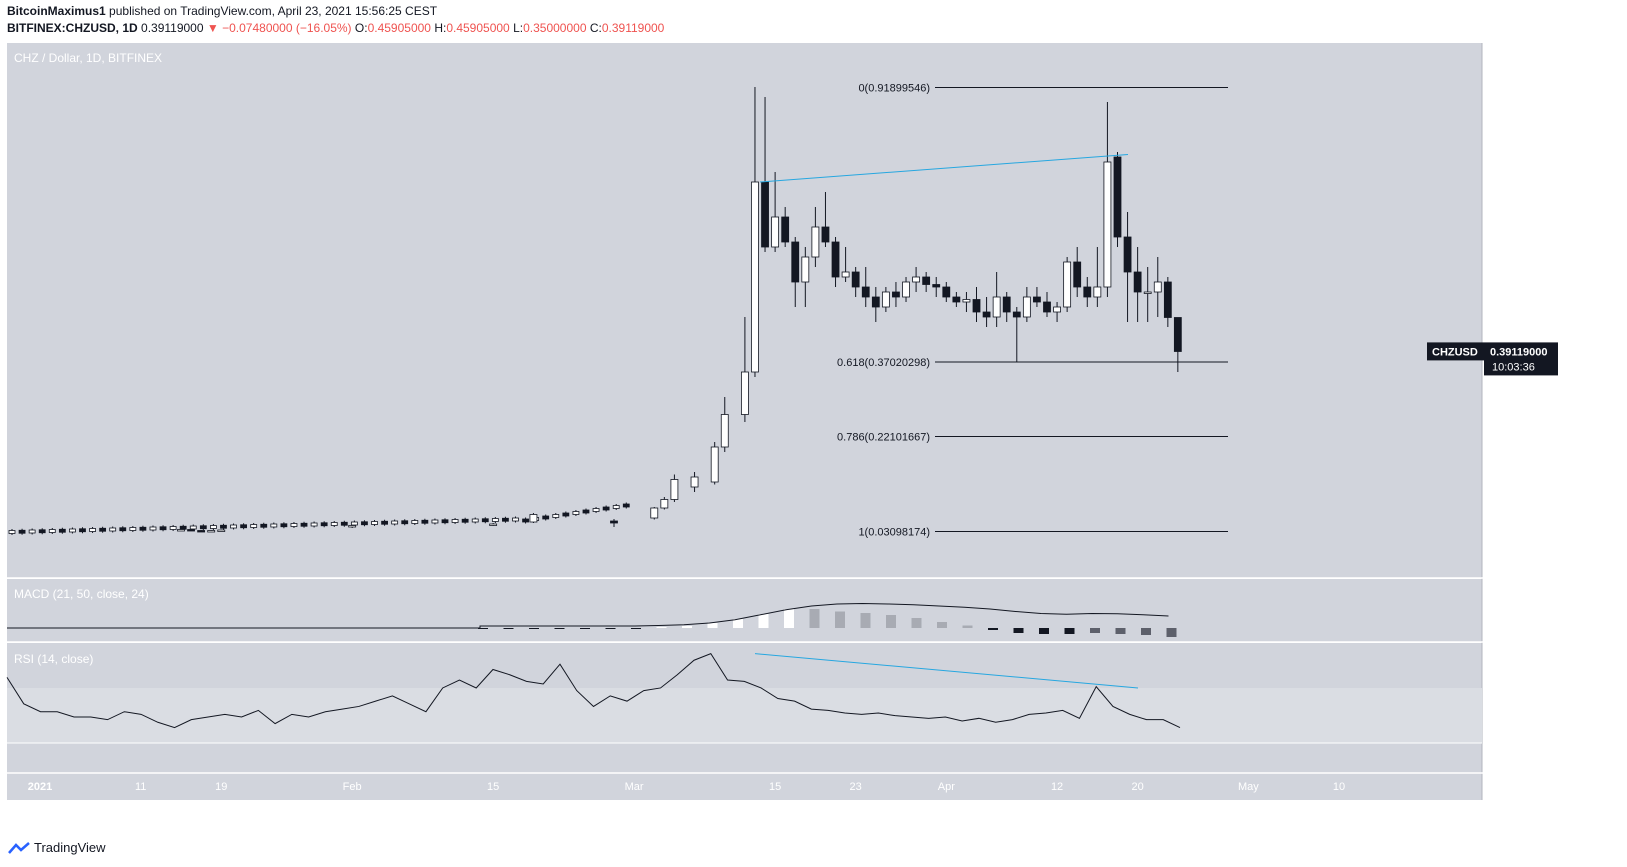  Describe the element at coordinates (1522, 629) in the screenshot. I see `macd-axis-tick: 0.00000000` at that location.